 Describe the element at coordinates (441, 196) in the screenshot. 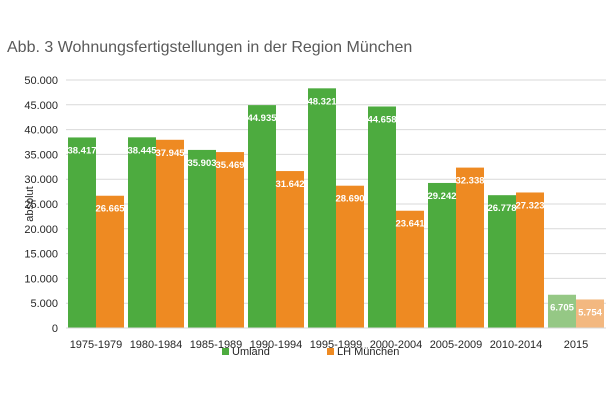

I see `data-label: 29.242` at that location.